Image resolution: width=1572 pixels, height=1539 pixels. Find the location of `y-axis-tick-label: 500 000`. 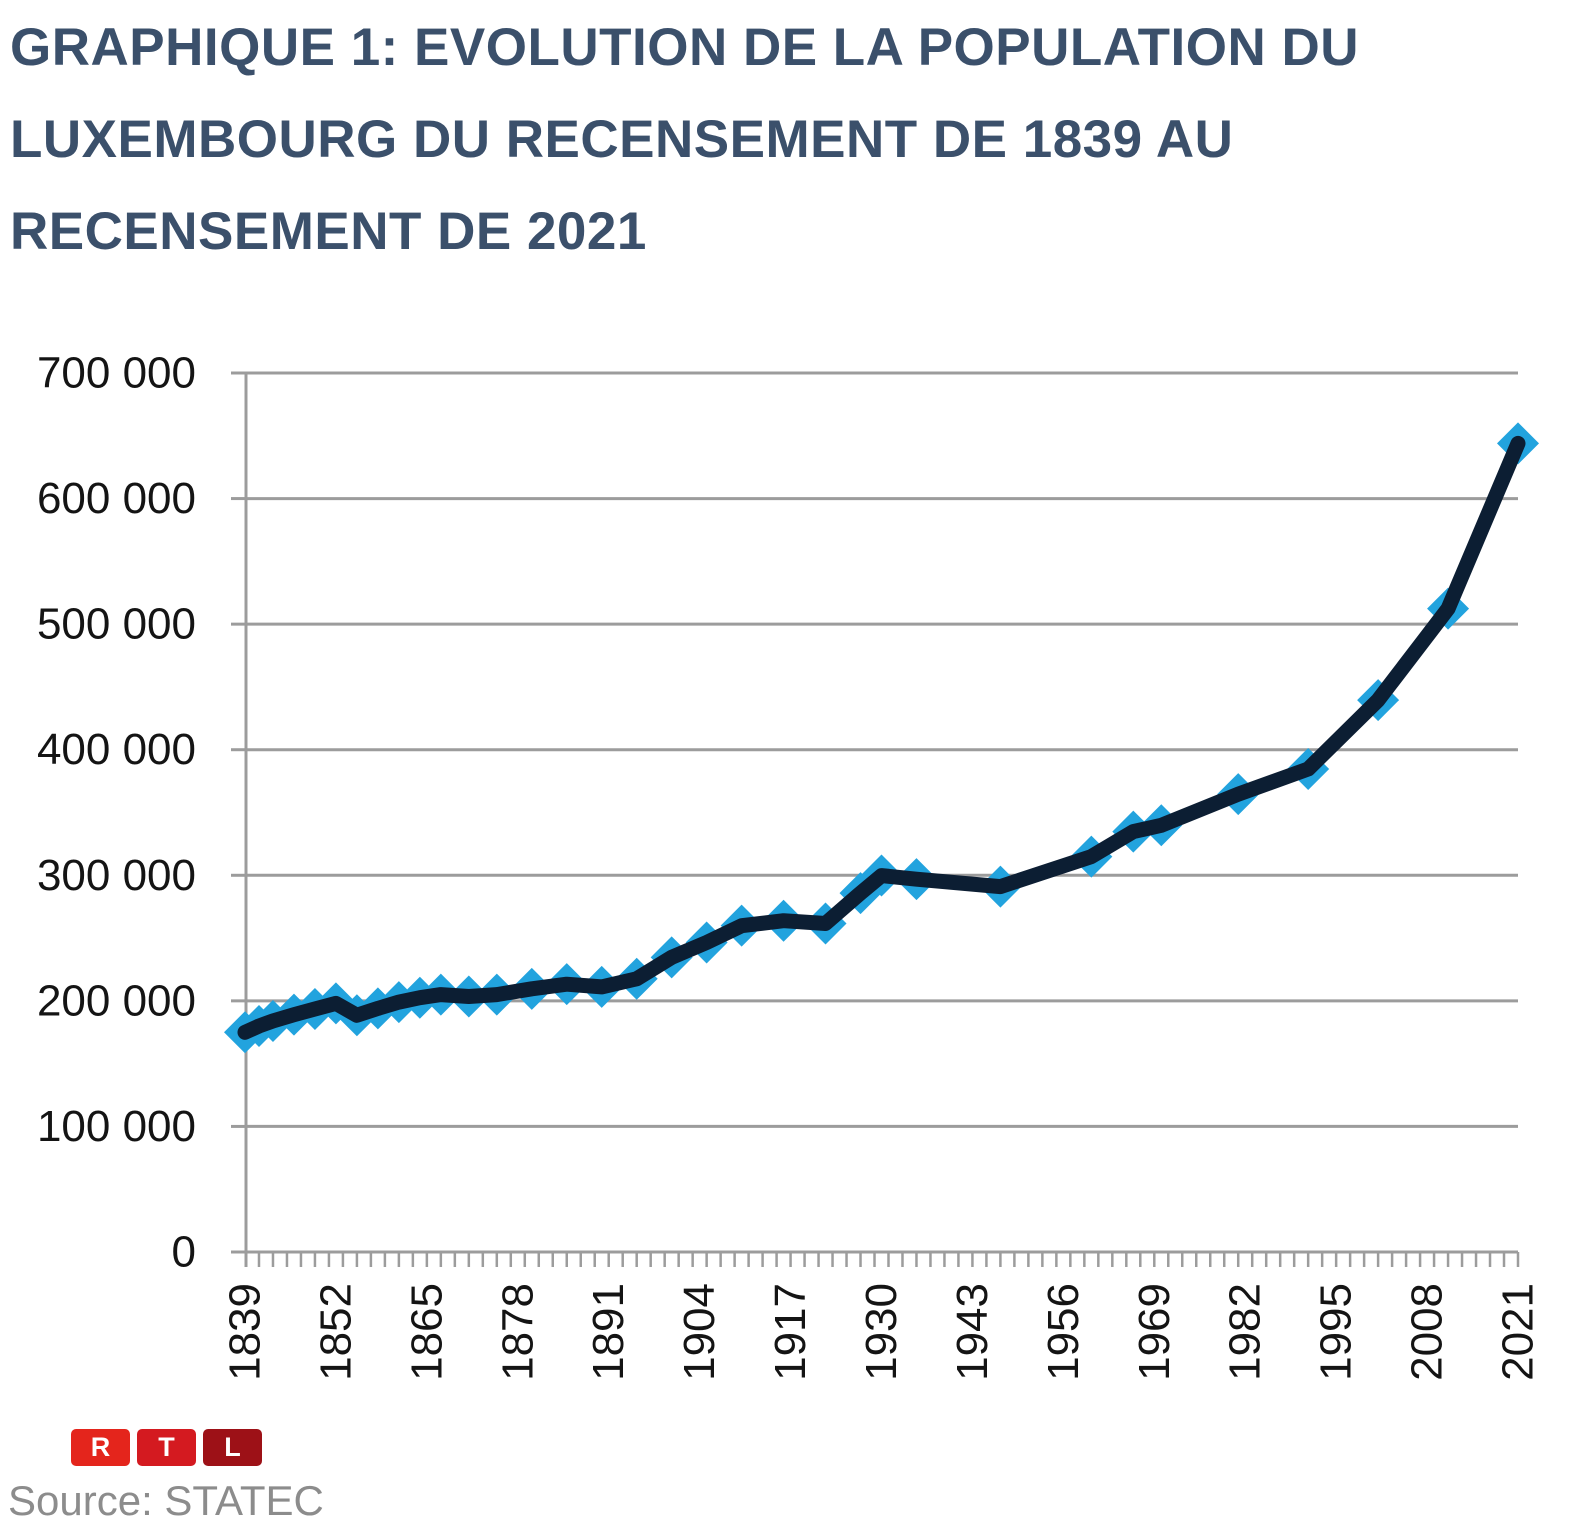

y-axis-tick-label: 500 000 is located at coordinates (116, 624).